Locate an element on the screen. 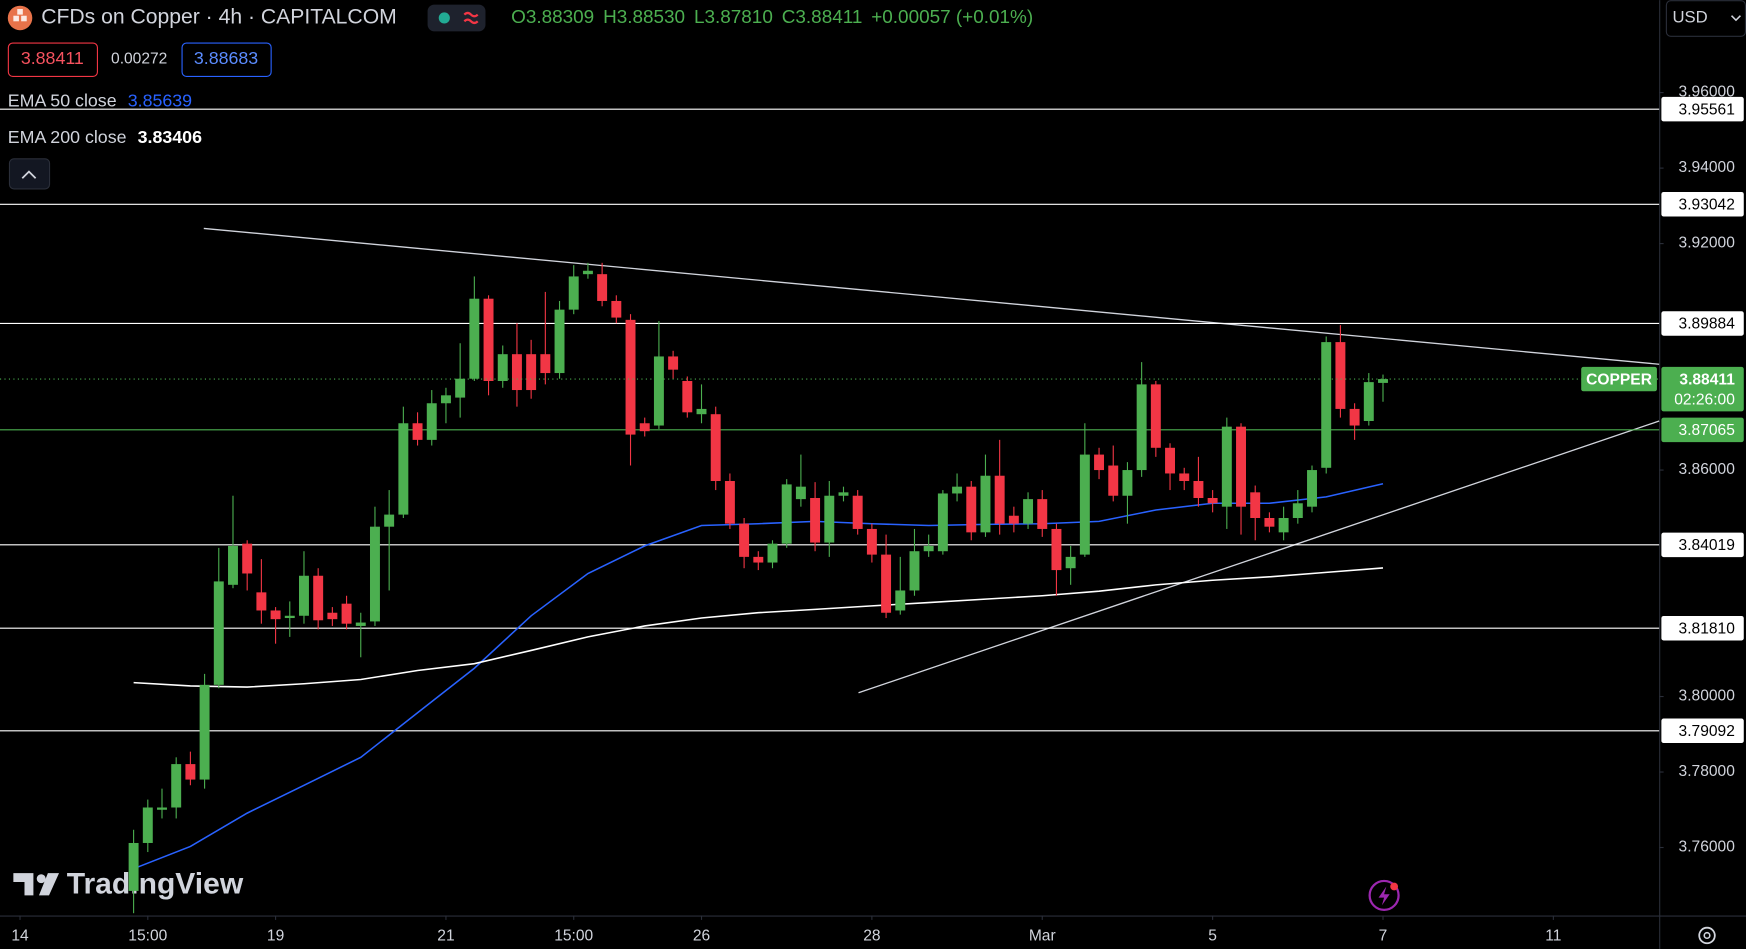  symbol-label: COPPER is located at coordinates (1619, 379).